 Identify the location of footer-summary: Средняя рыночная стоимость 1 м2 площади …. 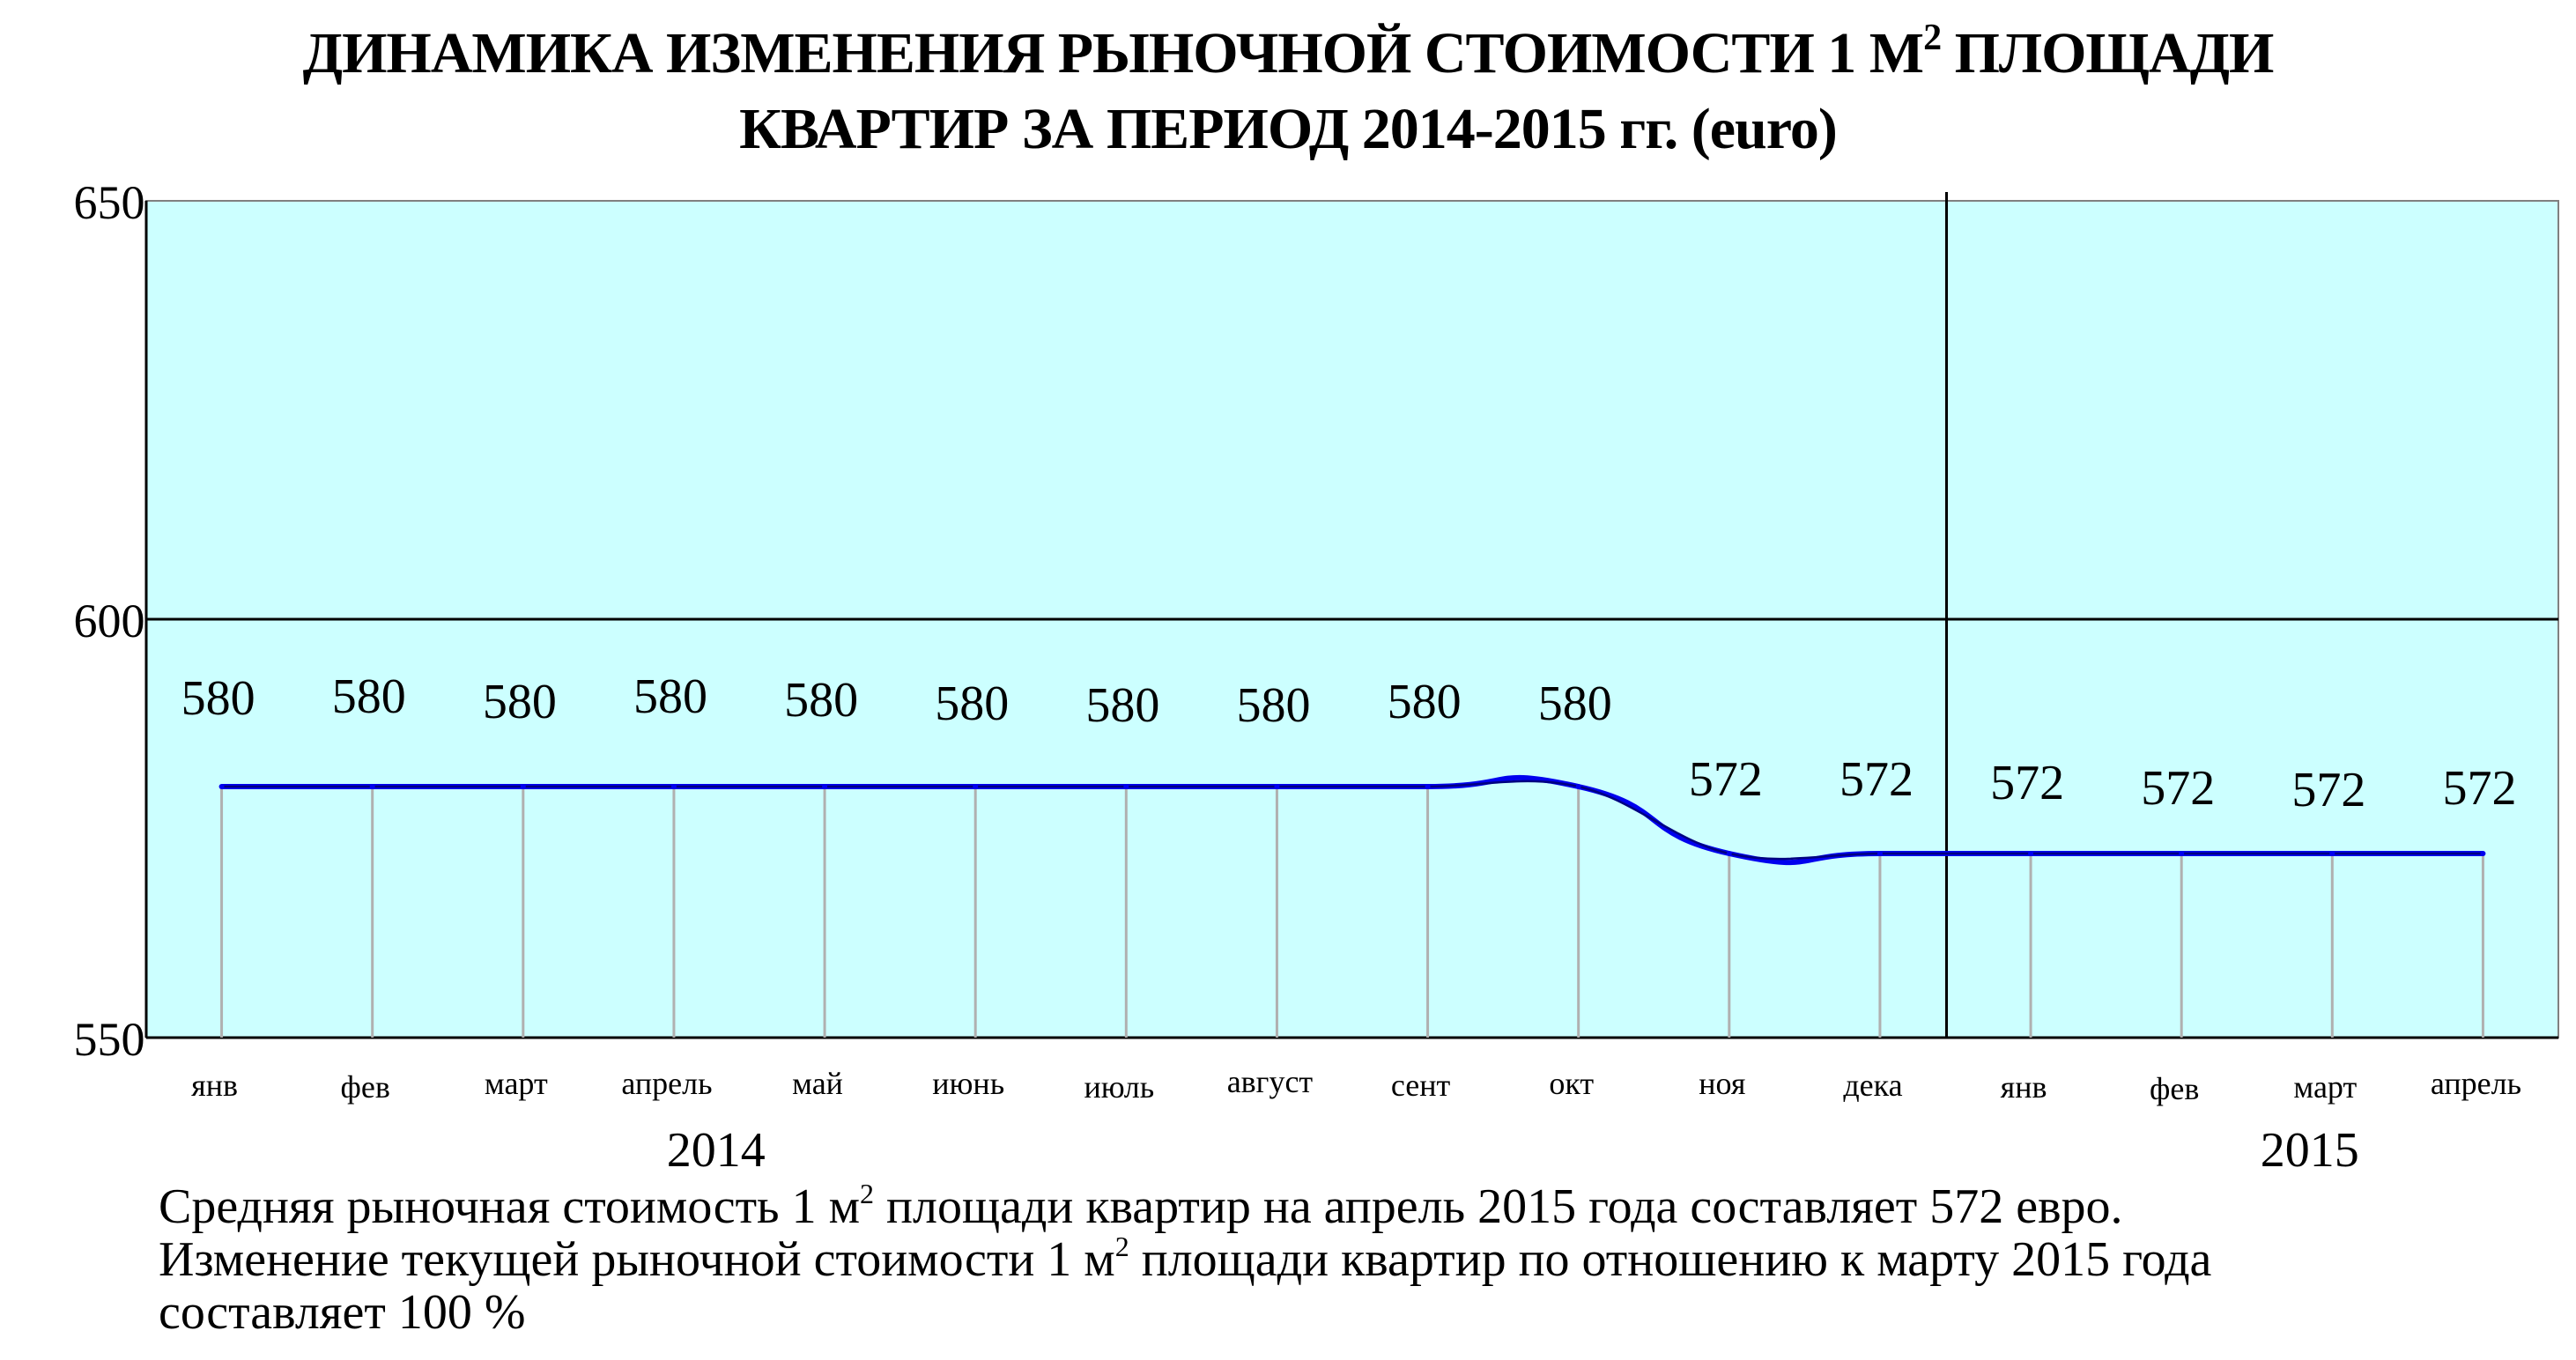
(1186, 1259).